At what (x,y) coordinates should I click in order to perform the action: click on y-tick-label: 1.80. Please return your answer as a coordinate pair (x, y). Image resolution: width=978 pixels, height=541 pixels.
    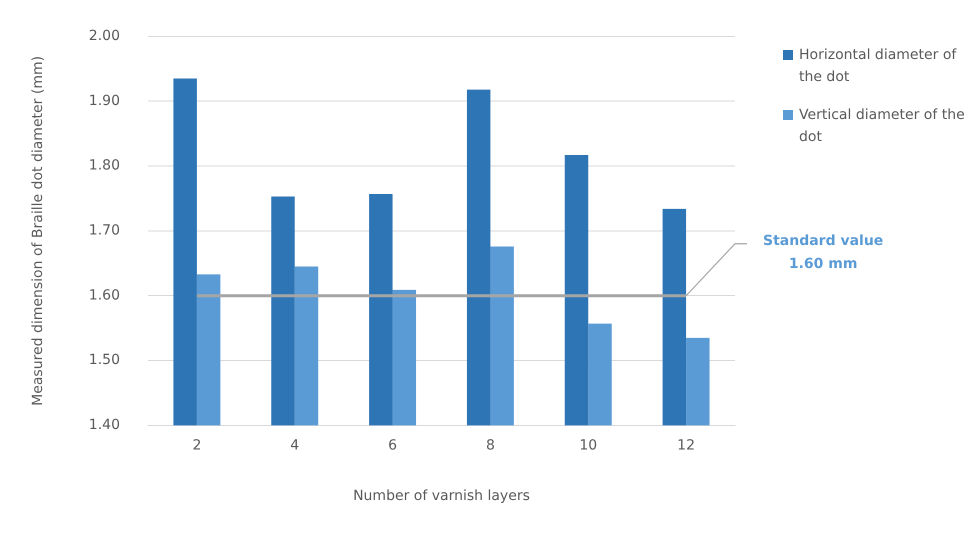
    Looking at the image, I should click on (104, 166).